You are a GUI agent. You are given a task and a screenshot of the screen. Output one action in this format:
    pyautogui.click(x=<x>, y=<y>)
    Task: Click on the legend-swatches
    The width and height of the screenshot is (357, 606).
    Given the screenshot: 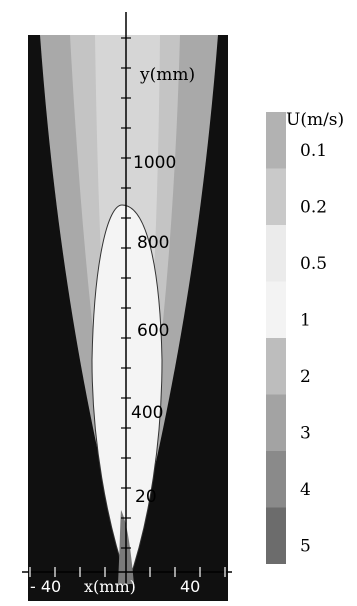 What is the action you would take?
    pyautogui.click(x=276, y=338)
    